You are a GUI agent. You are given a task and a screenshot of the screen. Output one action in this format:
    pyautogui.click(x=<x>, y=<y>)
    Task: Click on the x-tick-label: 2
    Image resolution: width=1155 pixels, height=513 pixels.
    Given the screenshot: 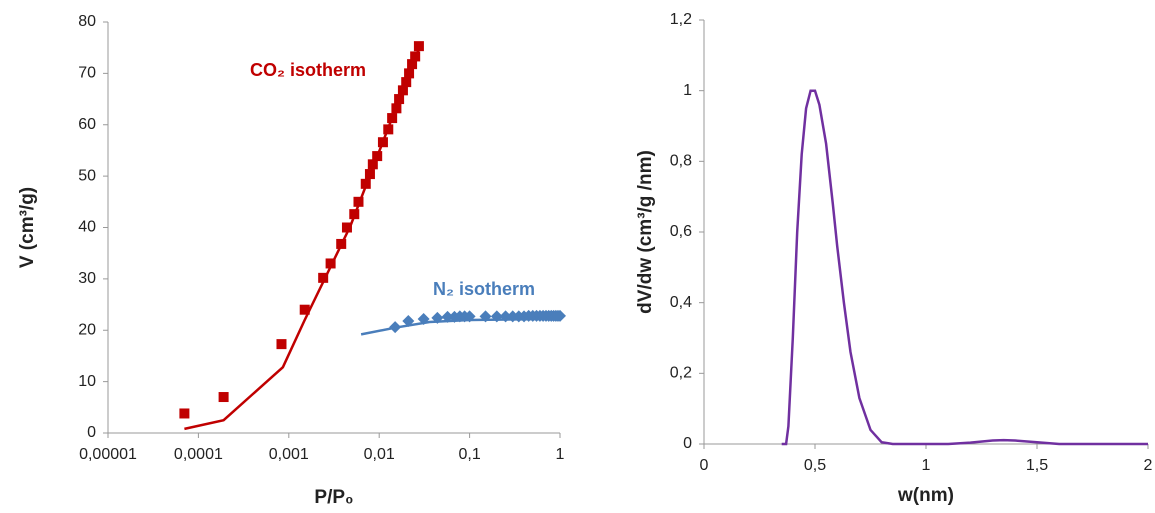 What is the action you would take?
    pyautogui.click(x=1148, y=465)
    